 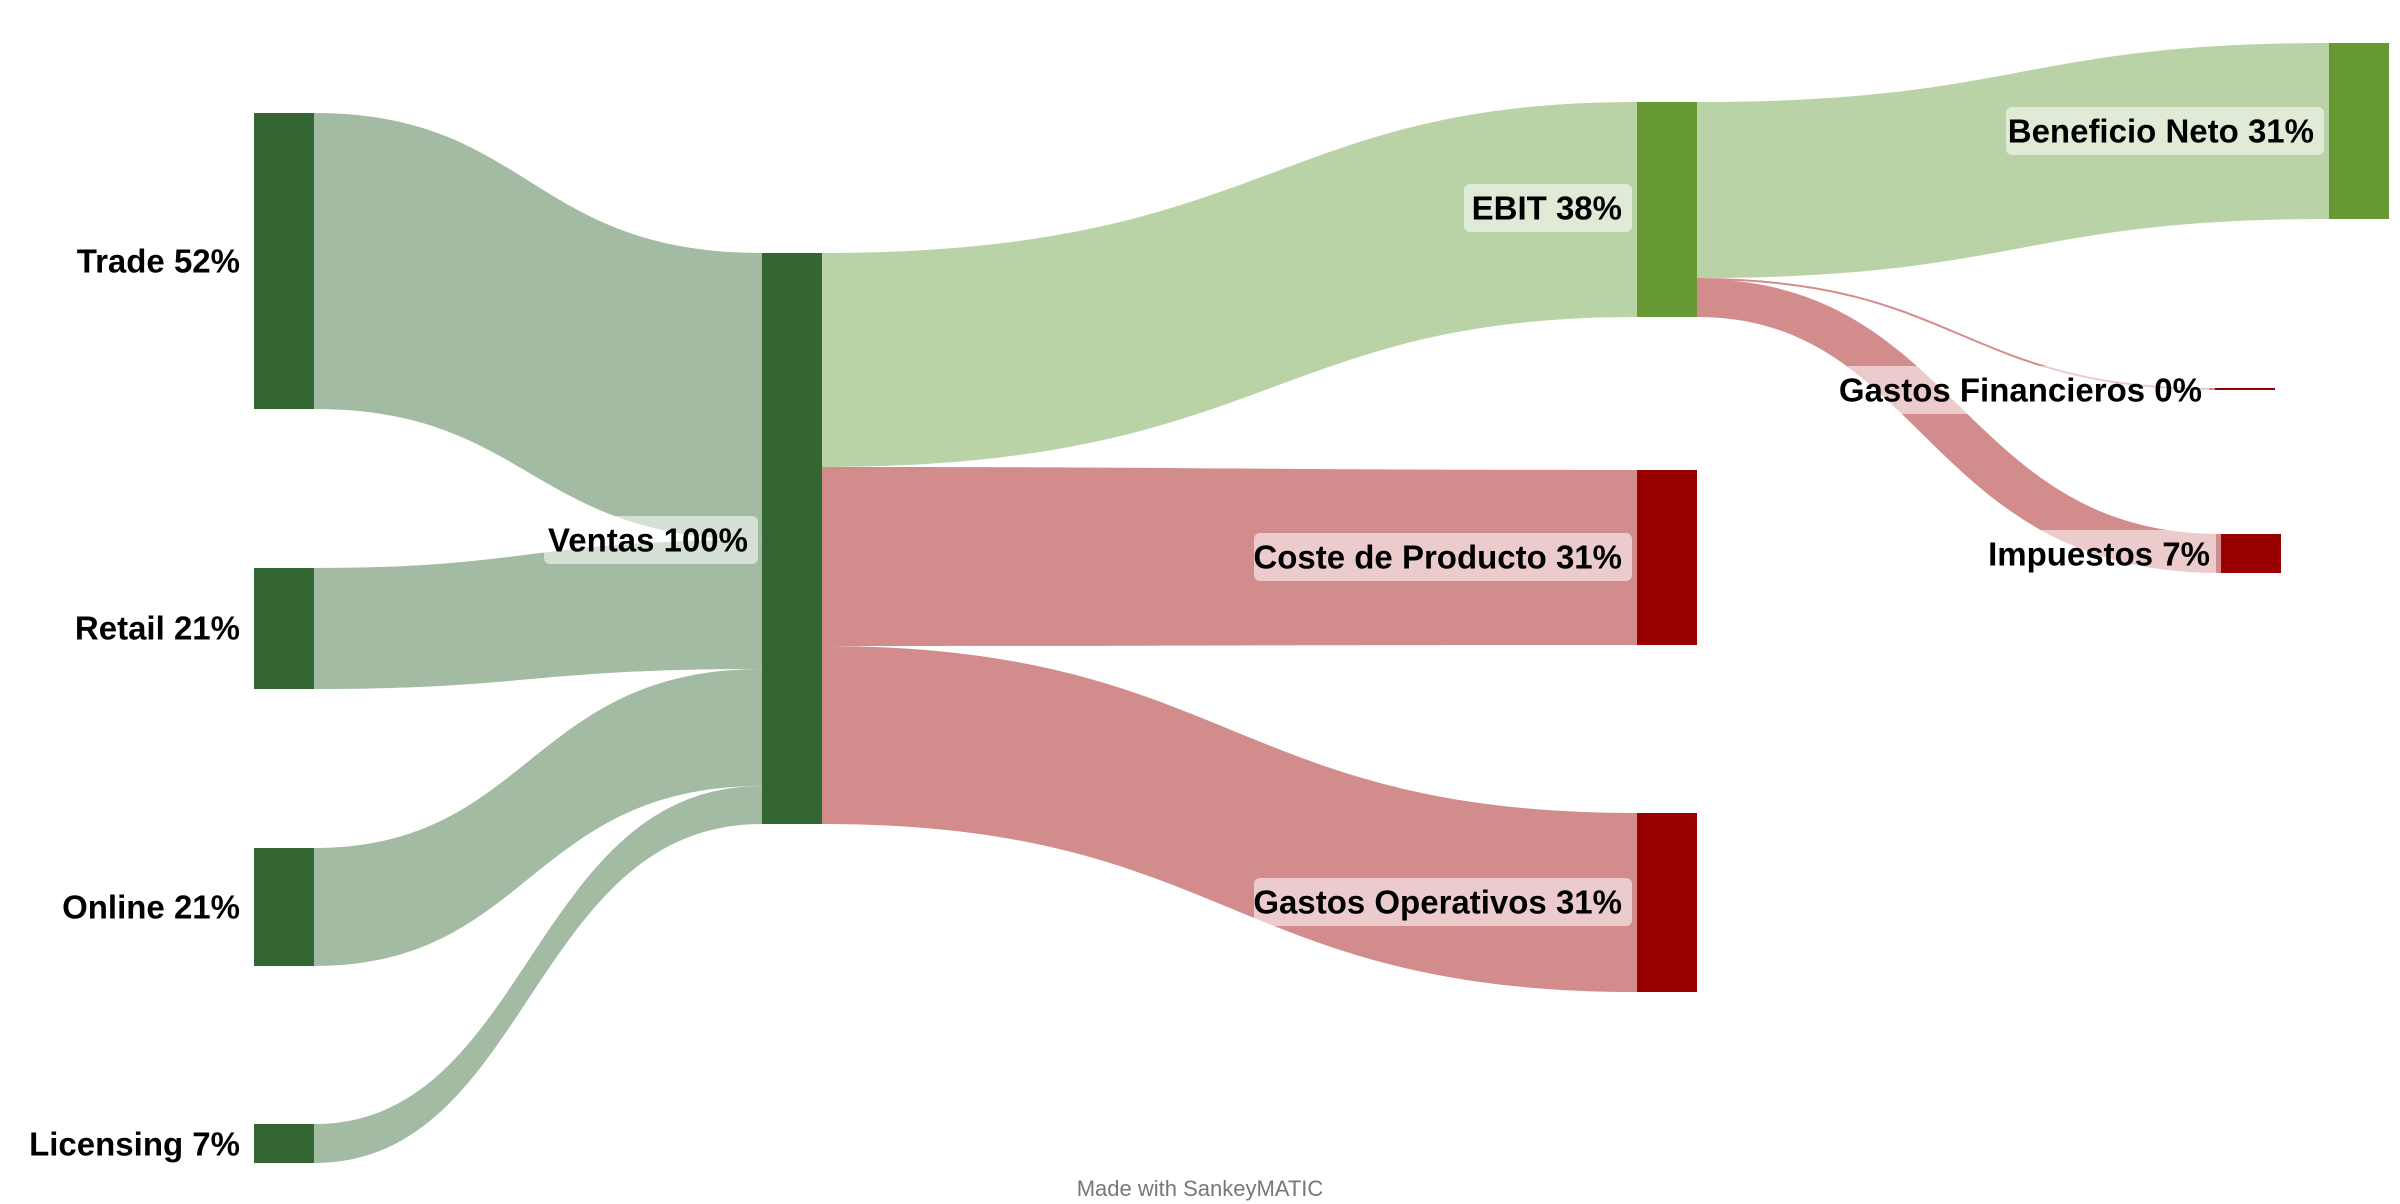 What do you see at coordinates (538, 817) in the screenshot?
I see `flow-online-ventas` at bounding box center [538, 817].